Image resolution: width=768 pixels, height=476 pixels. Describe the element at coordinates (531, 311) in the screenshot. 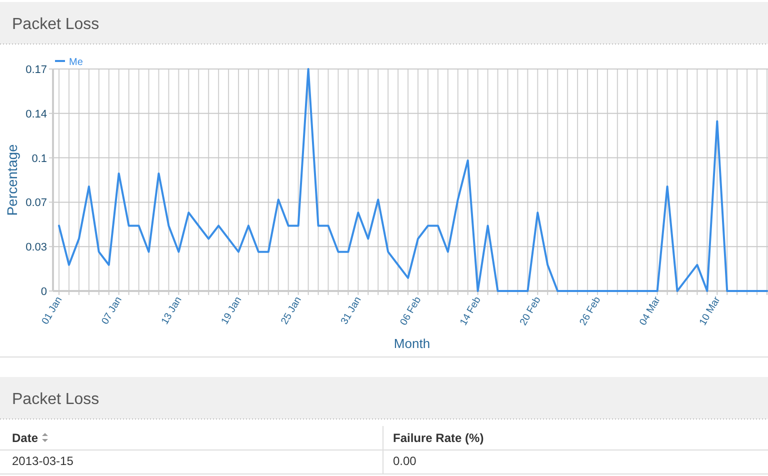

I see `x-tick-label: 20 Feb` at that location.